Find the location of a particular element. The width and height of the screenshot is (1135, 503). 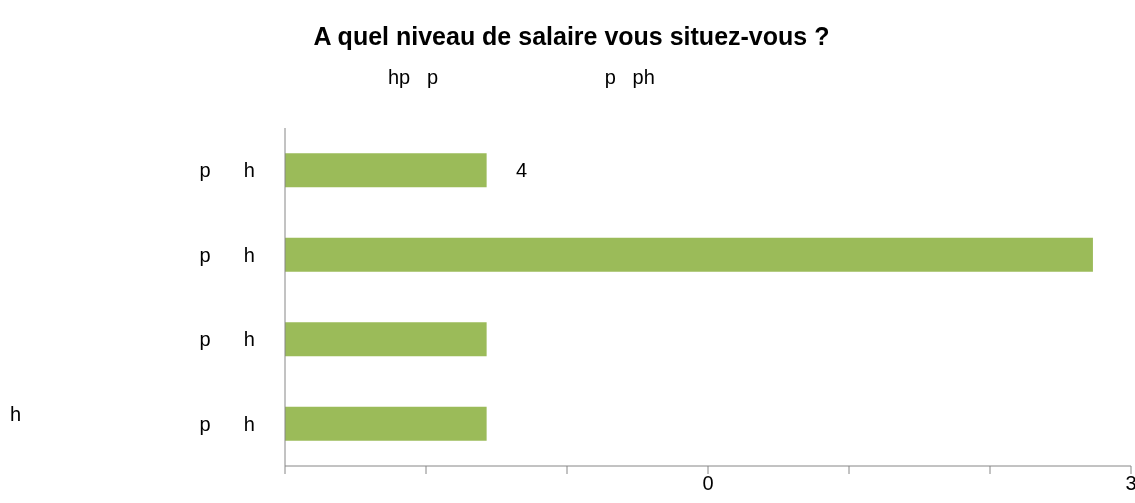

x-tick-label: 0 is located at coordinates (708, 483).